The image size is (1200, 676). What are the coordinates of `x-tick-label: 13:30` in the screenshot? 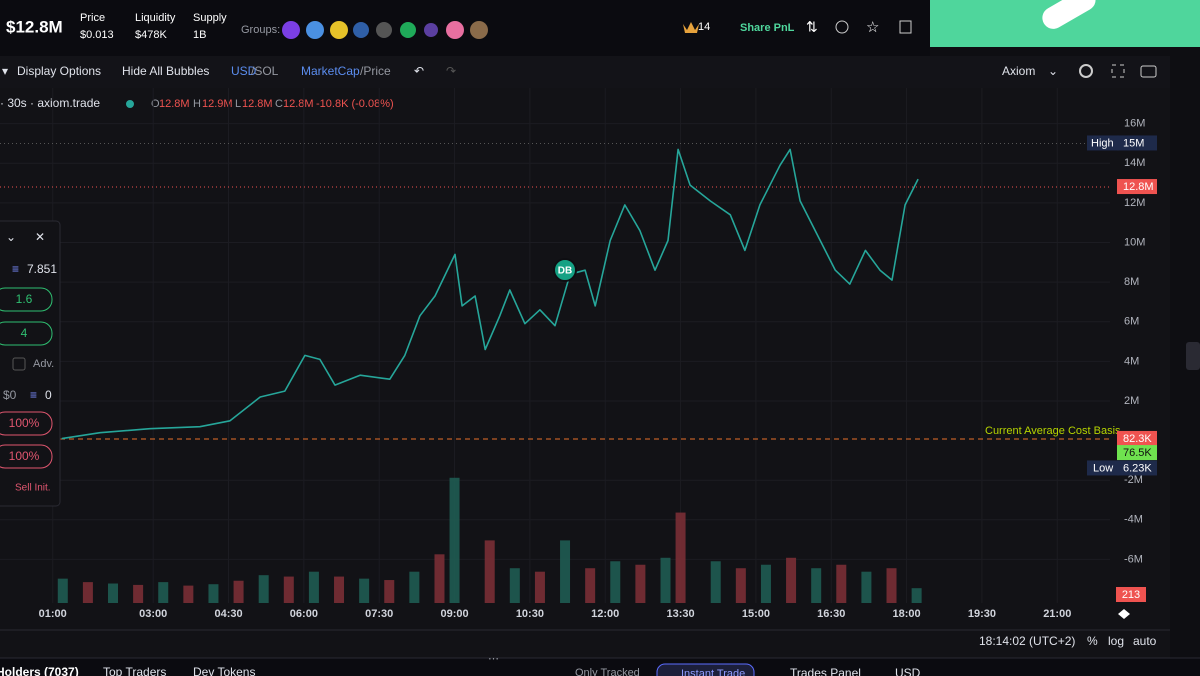 It's located at (680, 614).